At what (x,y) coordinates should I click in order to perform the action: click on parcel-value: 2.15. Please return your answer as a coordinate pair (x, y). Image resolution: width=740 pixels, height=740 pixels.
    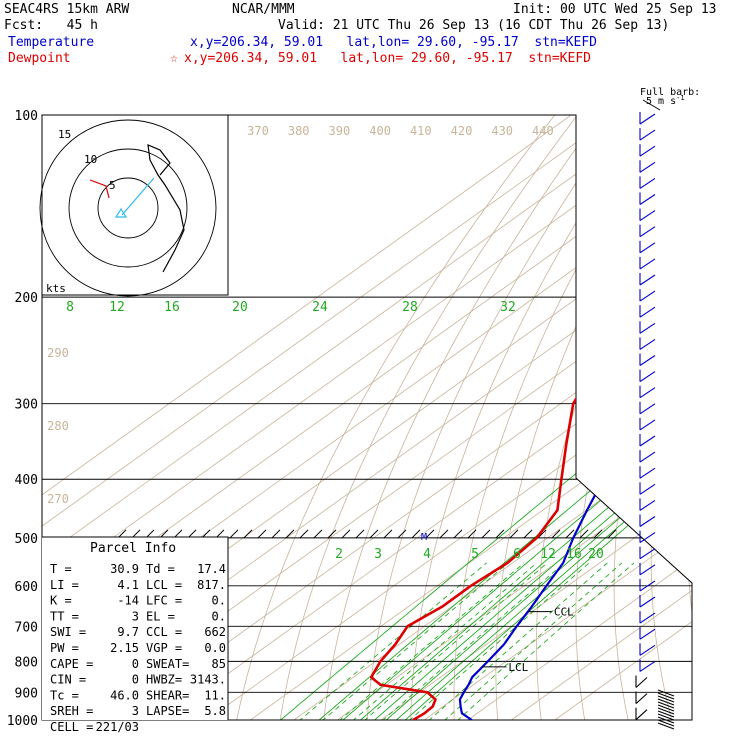
    Looking at the image, I should click on (124, 648).